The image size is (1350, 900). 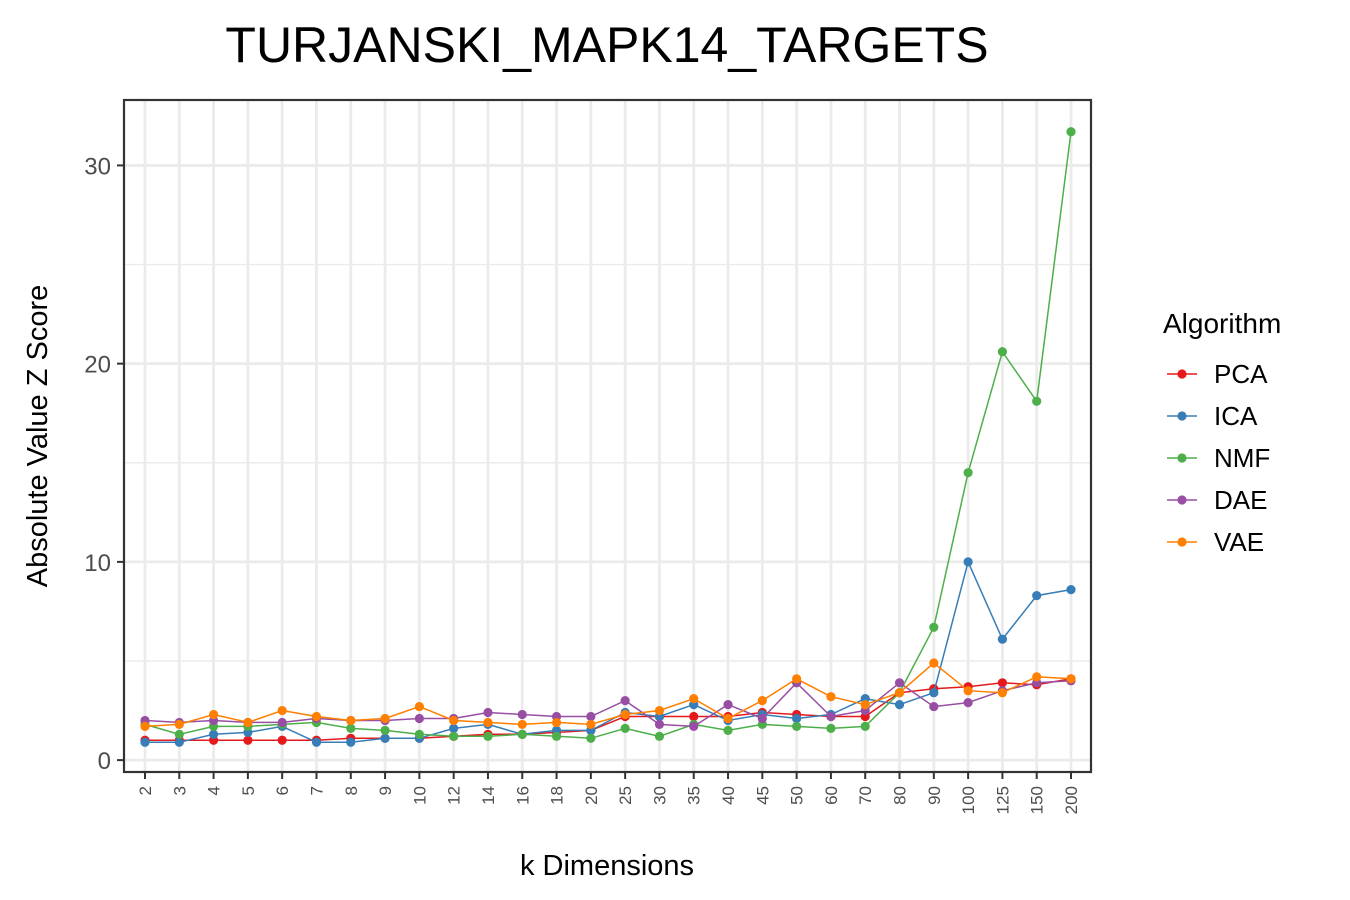 What do you see at coordinates (385, 790) in the screenshot?
I see `x-tick-label: 9` at bounding box center [385, 790].